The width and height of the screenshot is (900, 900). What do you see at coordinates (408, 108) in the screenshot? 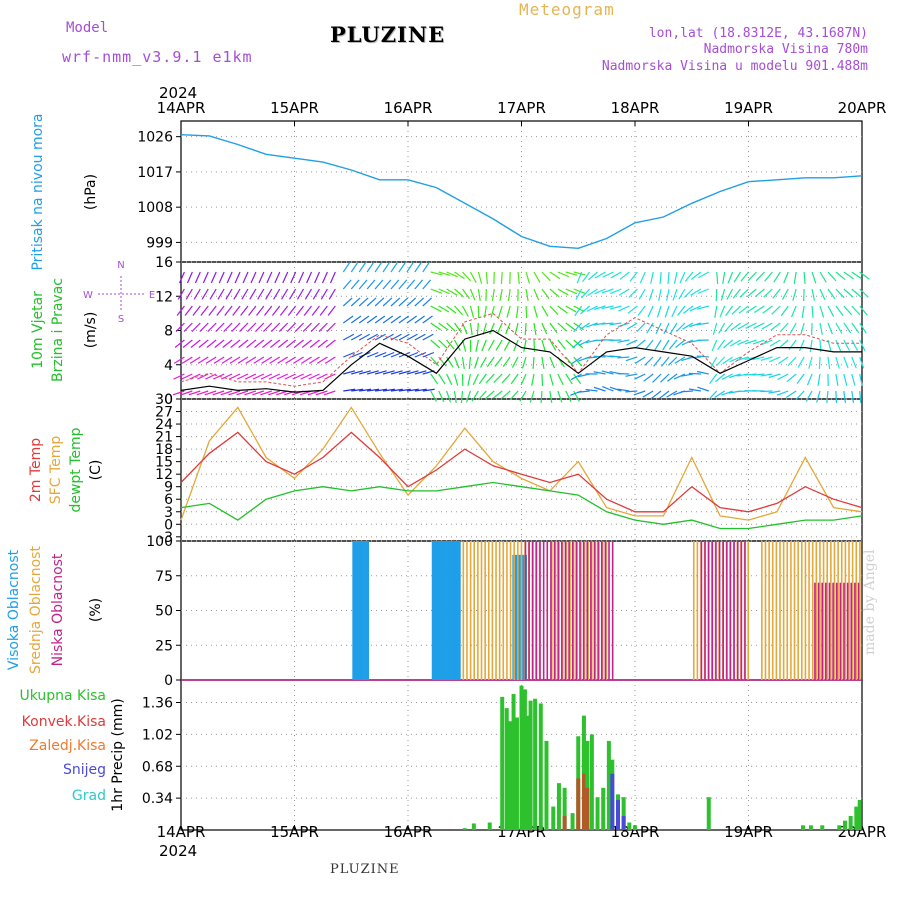
I see `time-label-top: 16APR` at bounding box center [408, 108].